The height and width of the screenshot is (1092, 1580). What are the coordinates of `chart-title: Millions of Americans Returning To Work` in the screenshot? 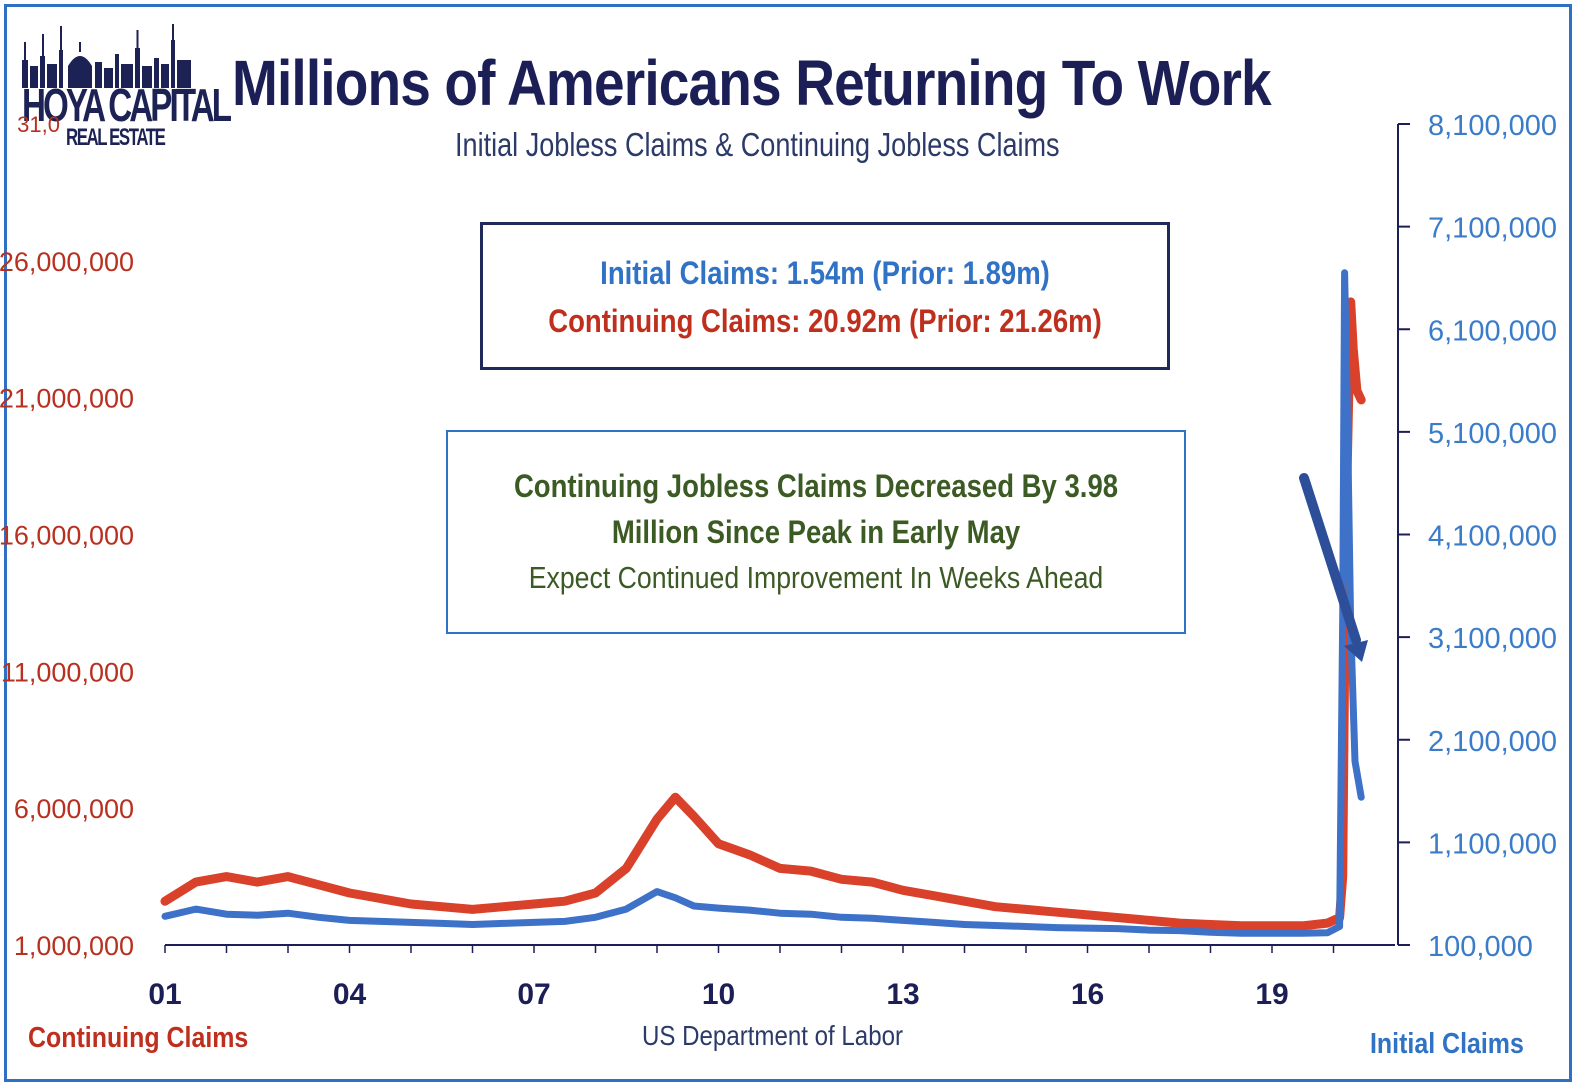 It's located at (752, 83).